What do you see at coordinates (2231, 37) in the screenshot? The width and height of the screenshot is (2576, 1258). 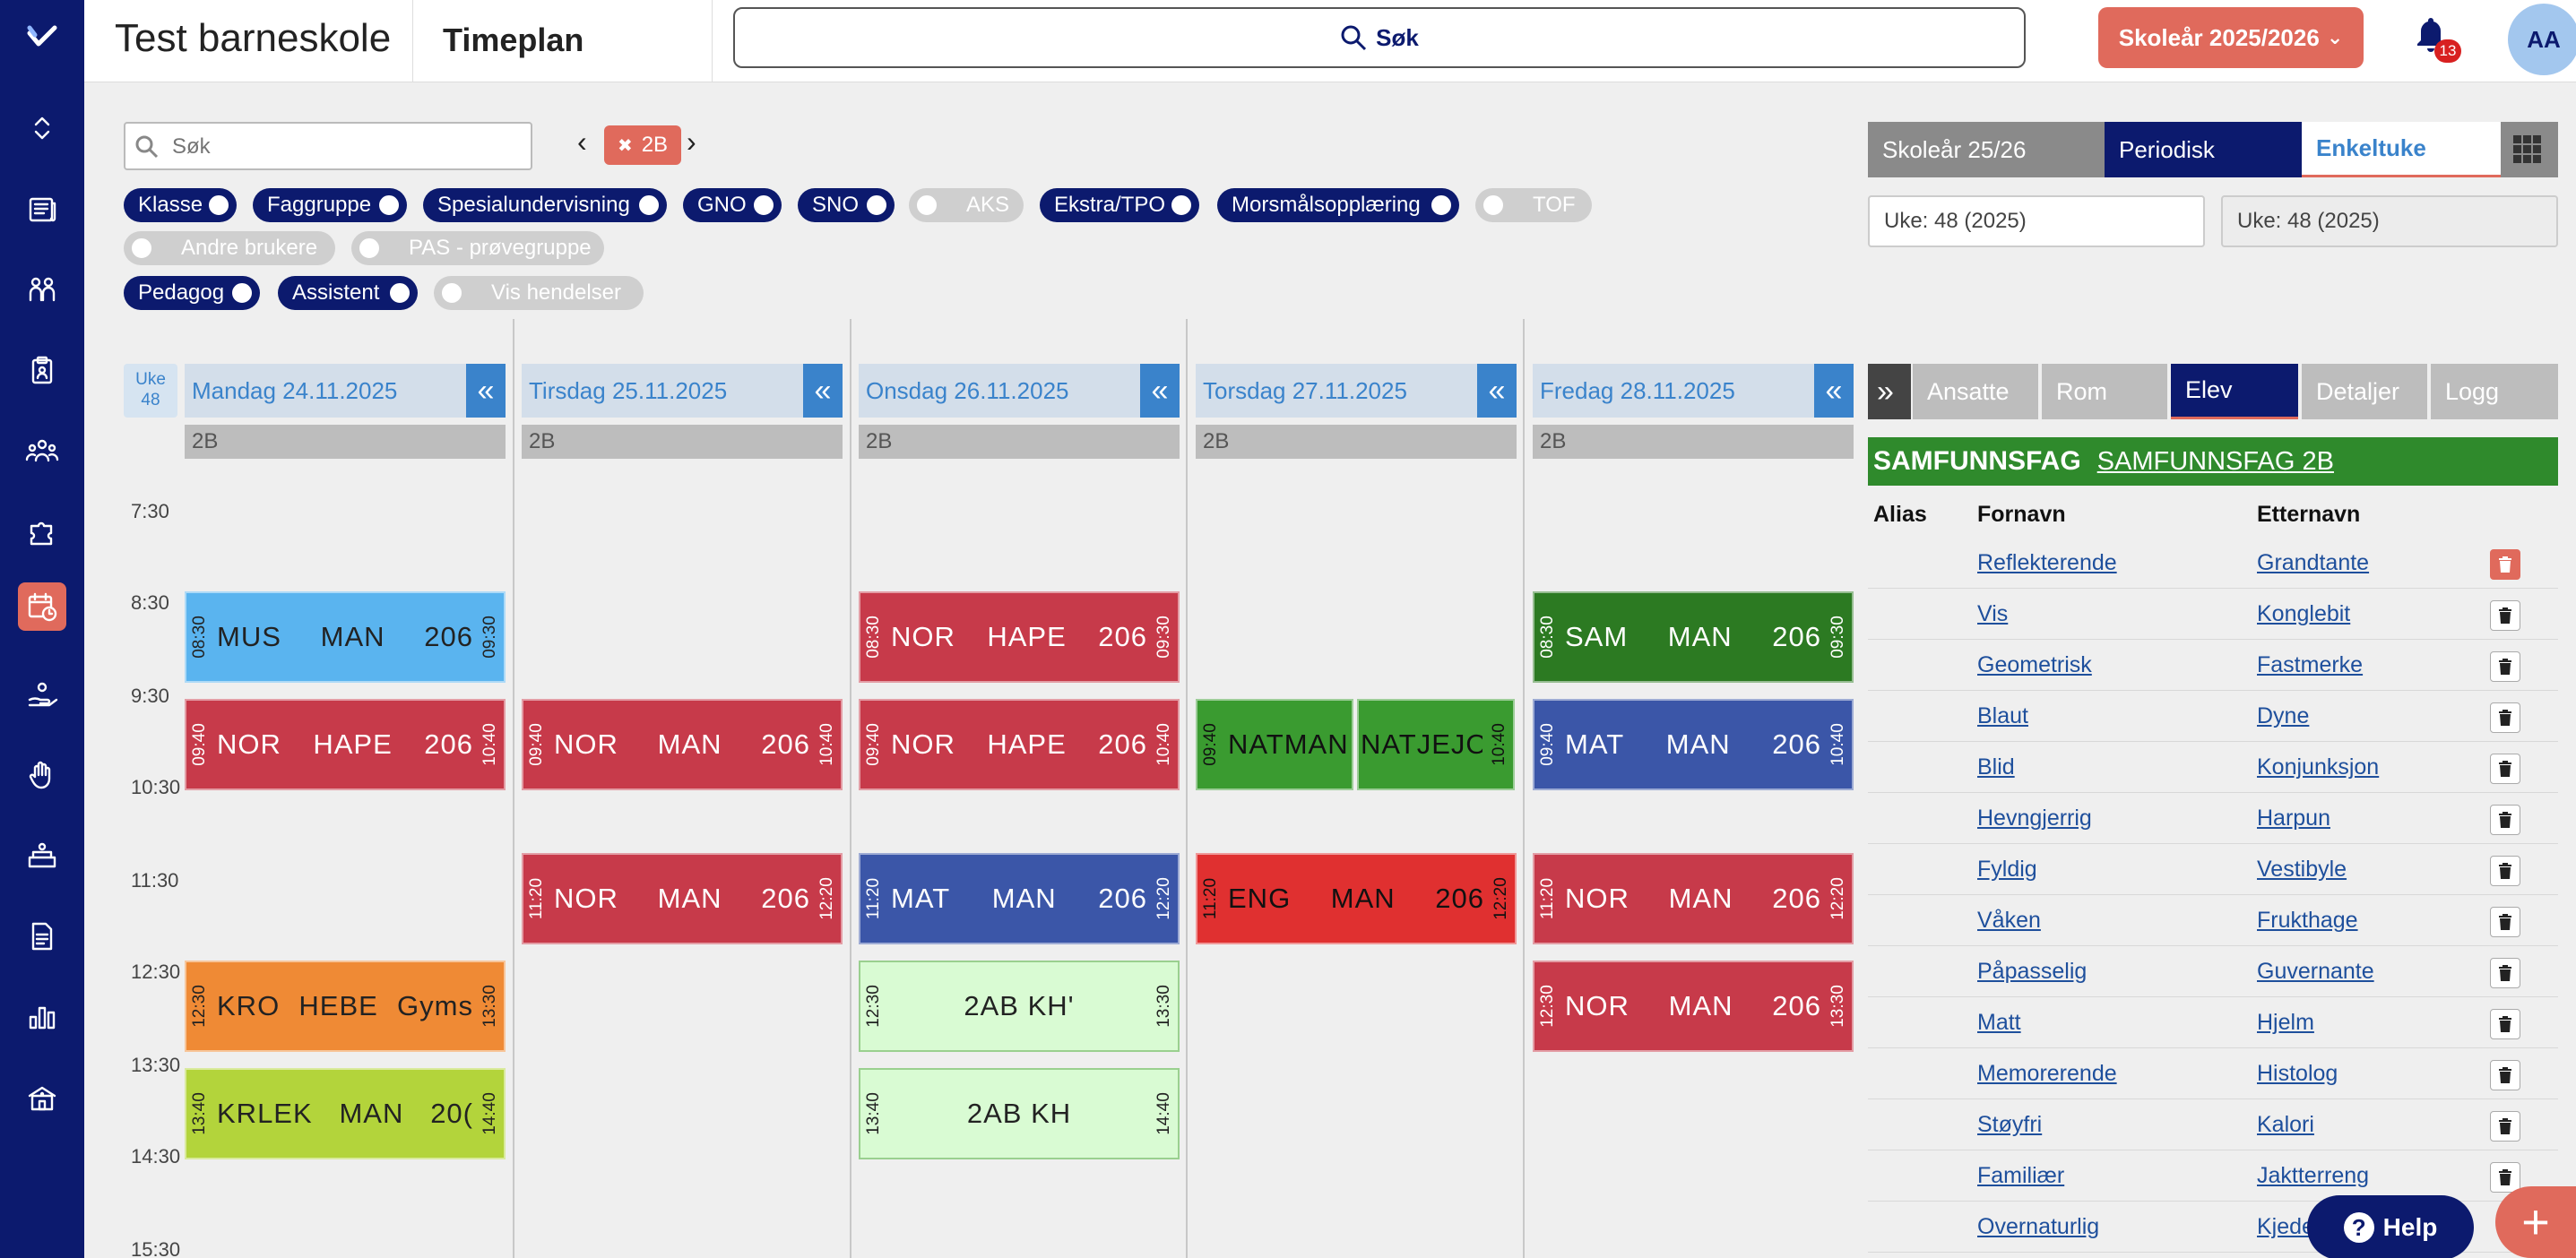 I see `school-year-button: Skoleår 2025/2026 ⌄` at bounding box center [2231, 37].